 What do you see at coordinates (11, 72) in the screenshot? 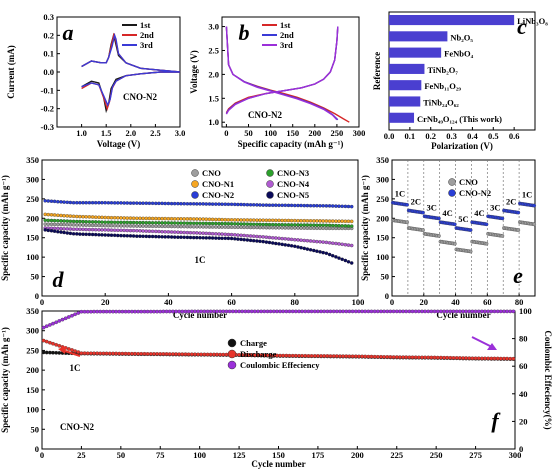
I see `panel-a-ylabel: Current (mA)` at bounding box center [11, 72].